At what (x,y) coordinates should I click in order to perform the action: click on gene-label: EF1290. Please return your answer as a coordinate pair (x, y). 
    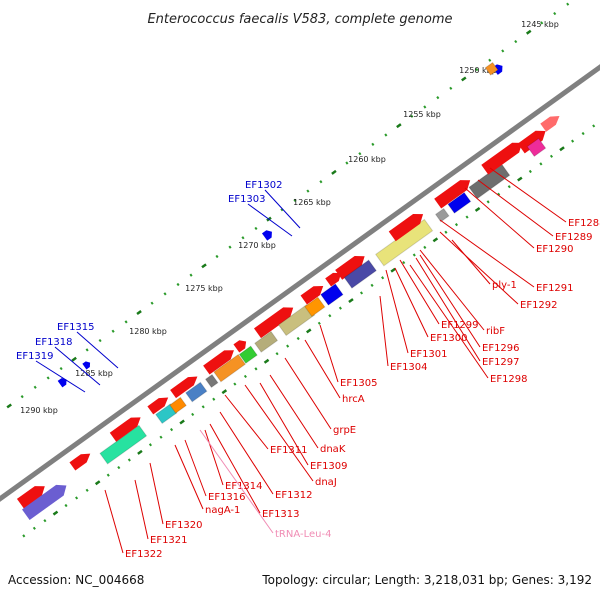
    Looking at the image, I should click on (555, 249).